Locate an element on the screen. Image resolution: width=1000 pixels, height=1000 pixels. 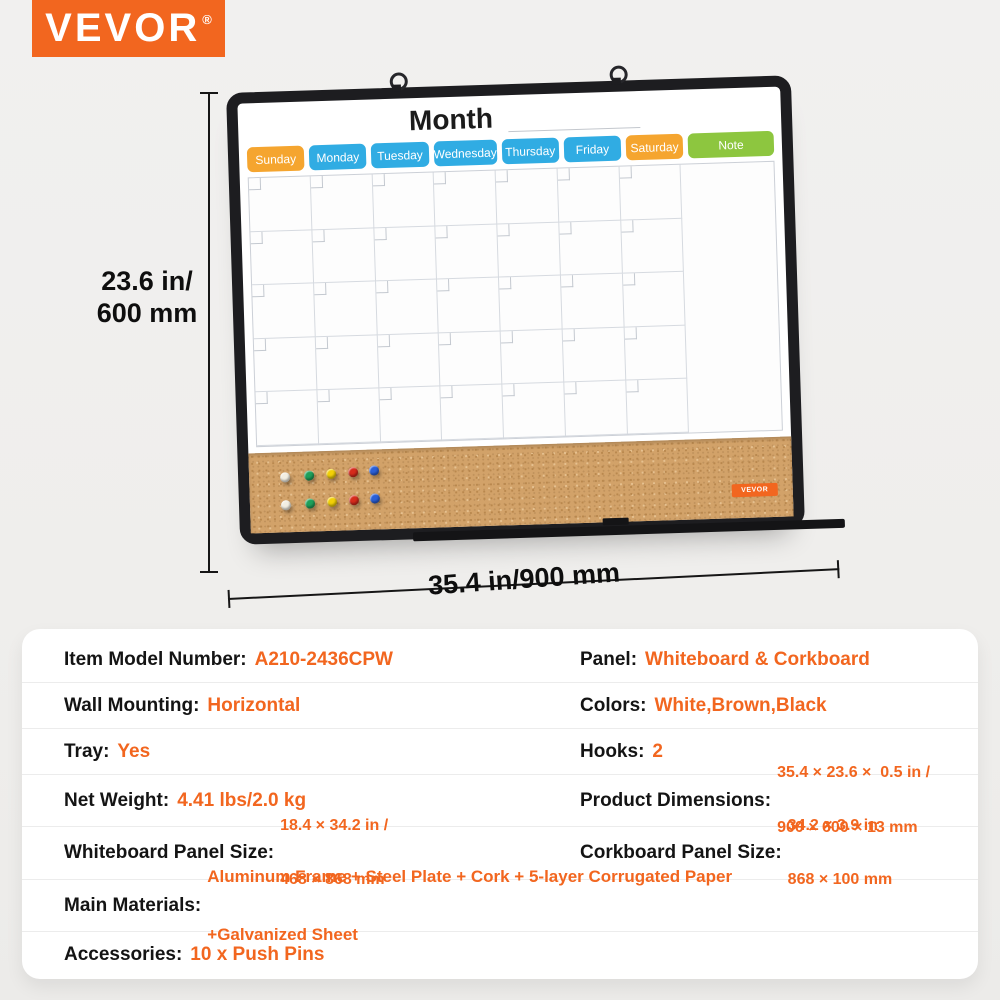
spec-label: Wall Mounting: is located at coordinates (132, 705).